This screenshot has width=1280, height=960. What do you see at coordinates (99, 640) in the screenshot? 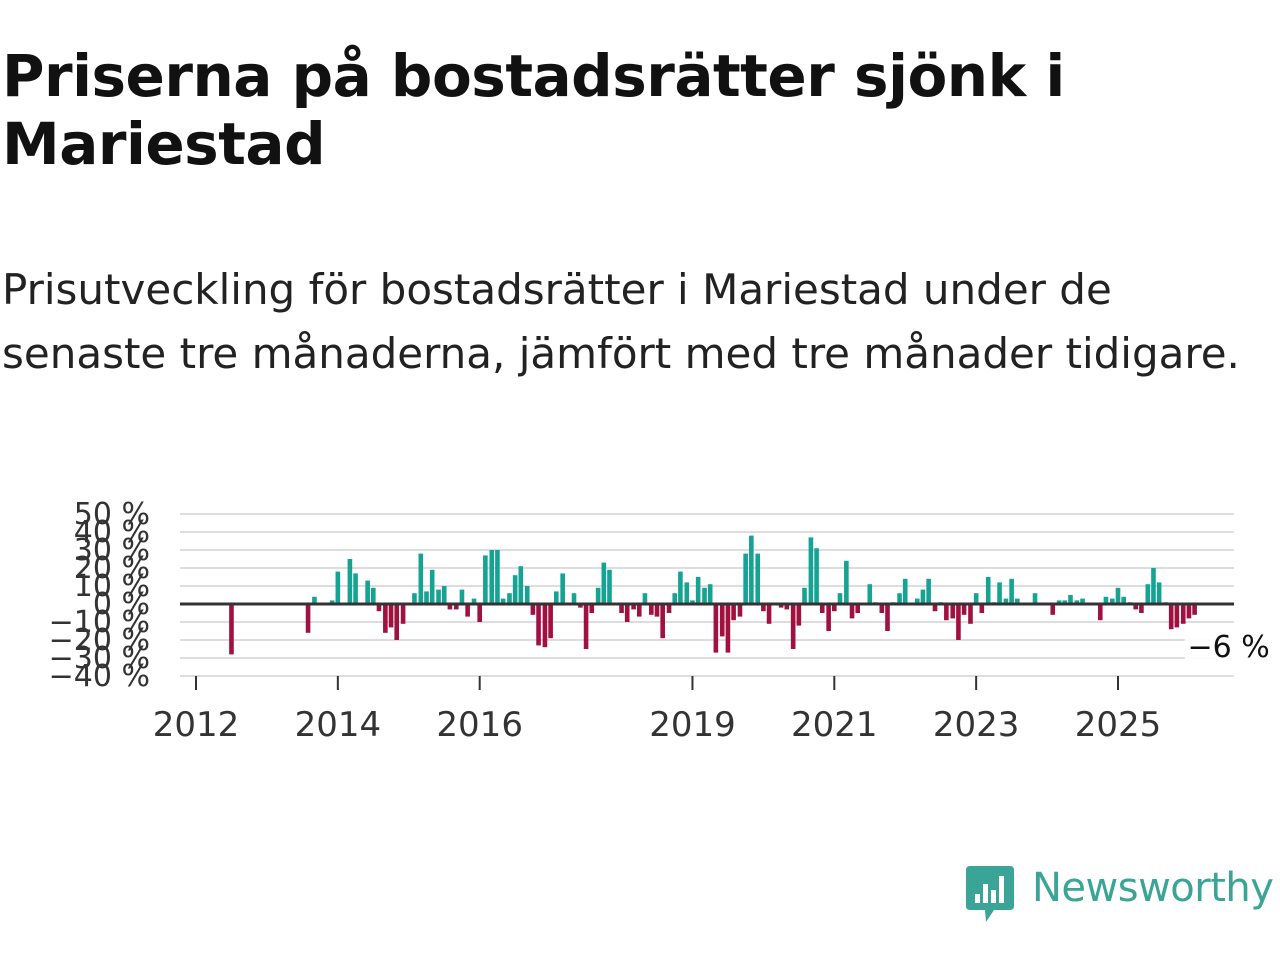
I see `y-tick-label: −20 %` at bounding box center [99, 640].